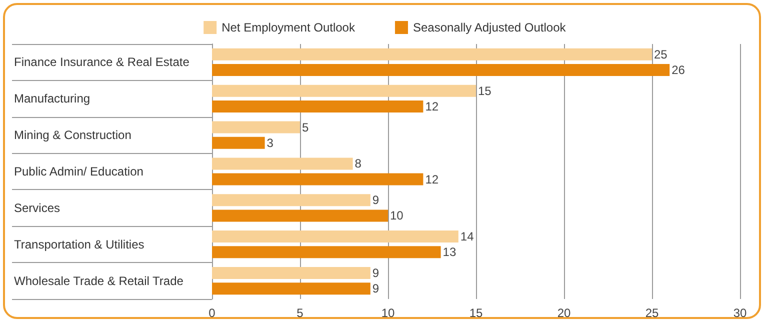  Describe the element at coordinates (37, 207) in the screenshot. I see `y-tick-label: Services` at that location.